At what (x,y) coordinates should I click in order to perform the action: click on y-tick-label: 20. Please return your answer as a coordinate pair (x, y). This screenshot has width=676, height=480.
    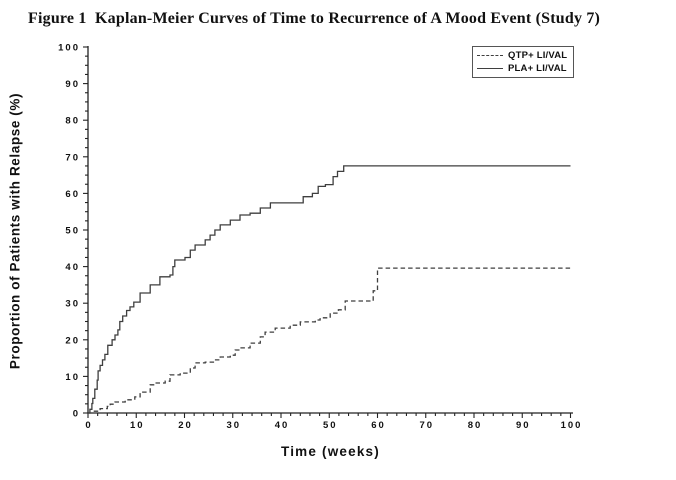
    Looking at the image, I should click on (72, 340).